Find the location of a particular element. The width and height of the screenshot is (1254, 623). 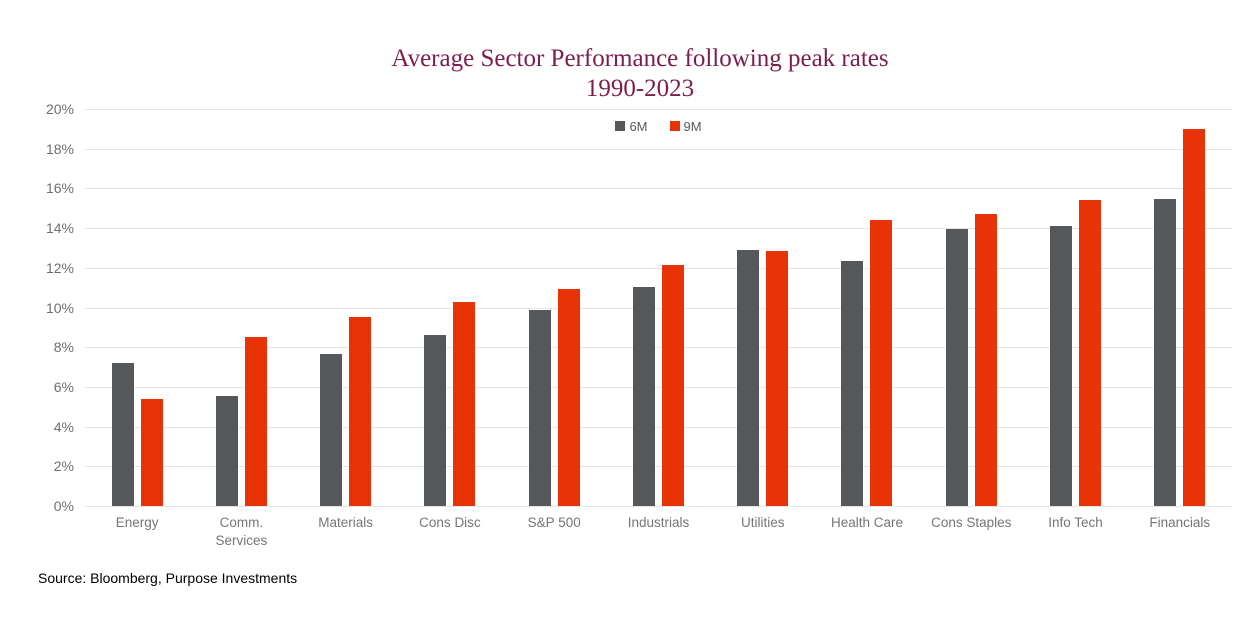

x-category-materials: Materials is located at coordinates (346, 532).